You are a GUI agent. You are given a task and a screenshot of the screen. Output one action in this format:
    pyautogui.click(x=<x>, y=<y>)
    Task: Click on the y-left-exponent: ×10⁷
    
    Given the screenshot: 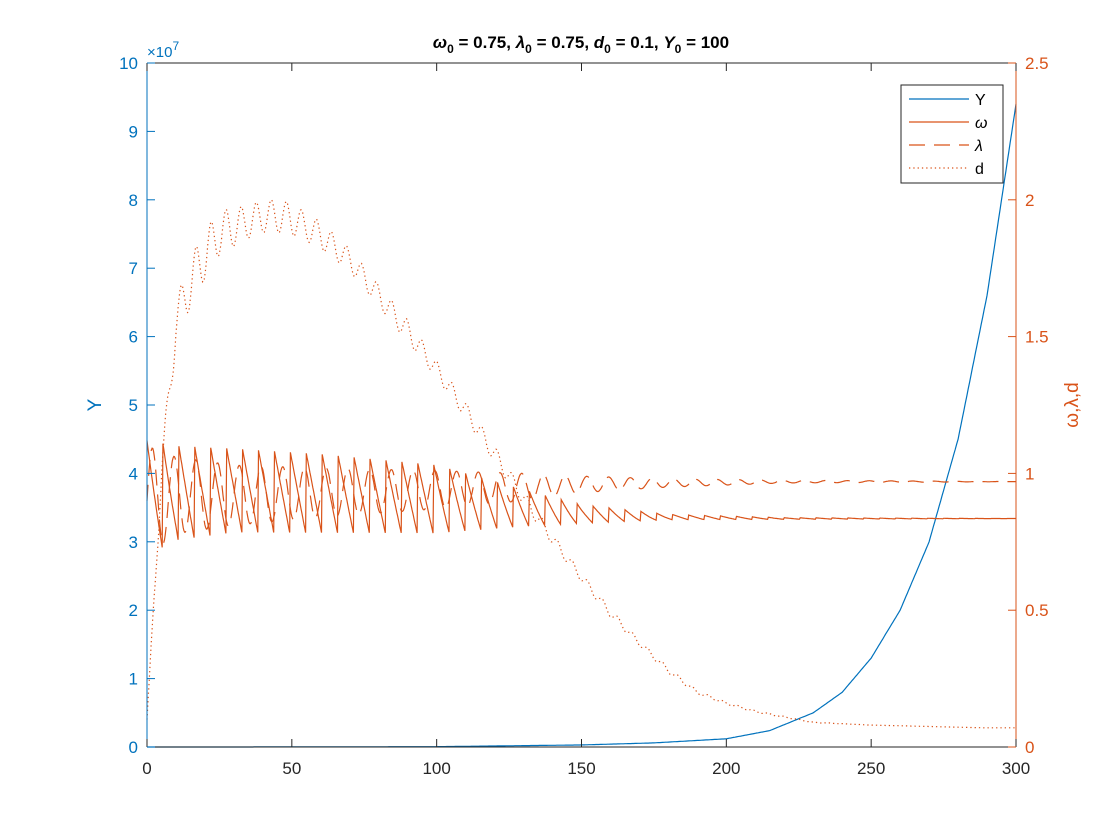 What is the action you would take?
    pyautogui.click(x=163, y=50)
    